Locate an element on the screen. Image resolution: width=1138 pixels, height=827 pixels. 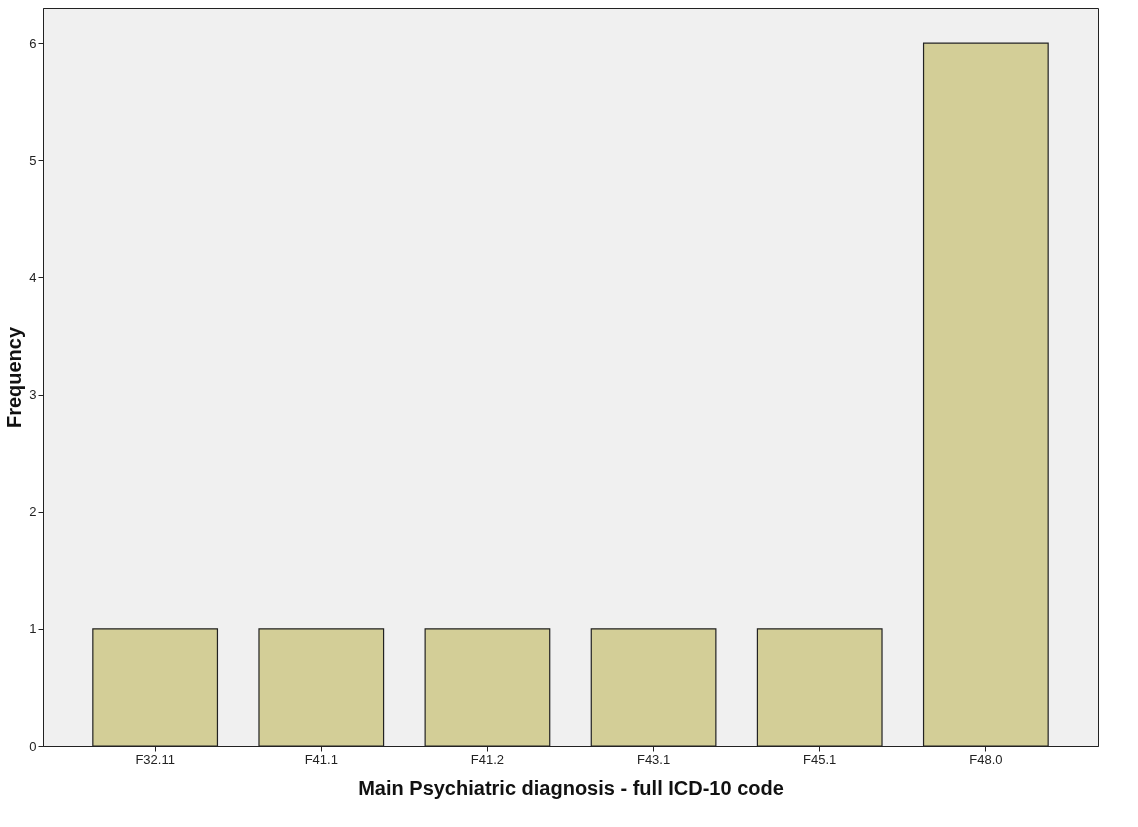
x-tick-label: F41.1 is located at coordinates (321, 759).